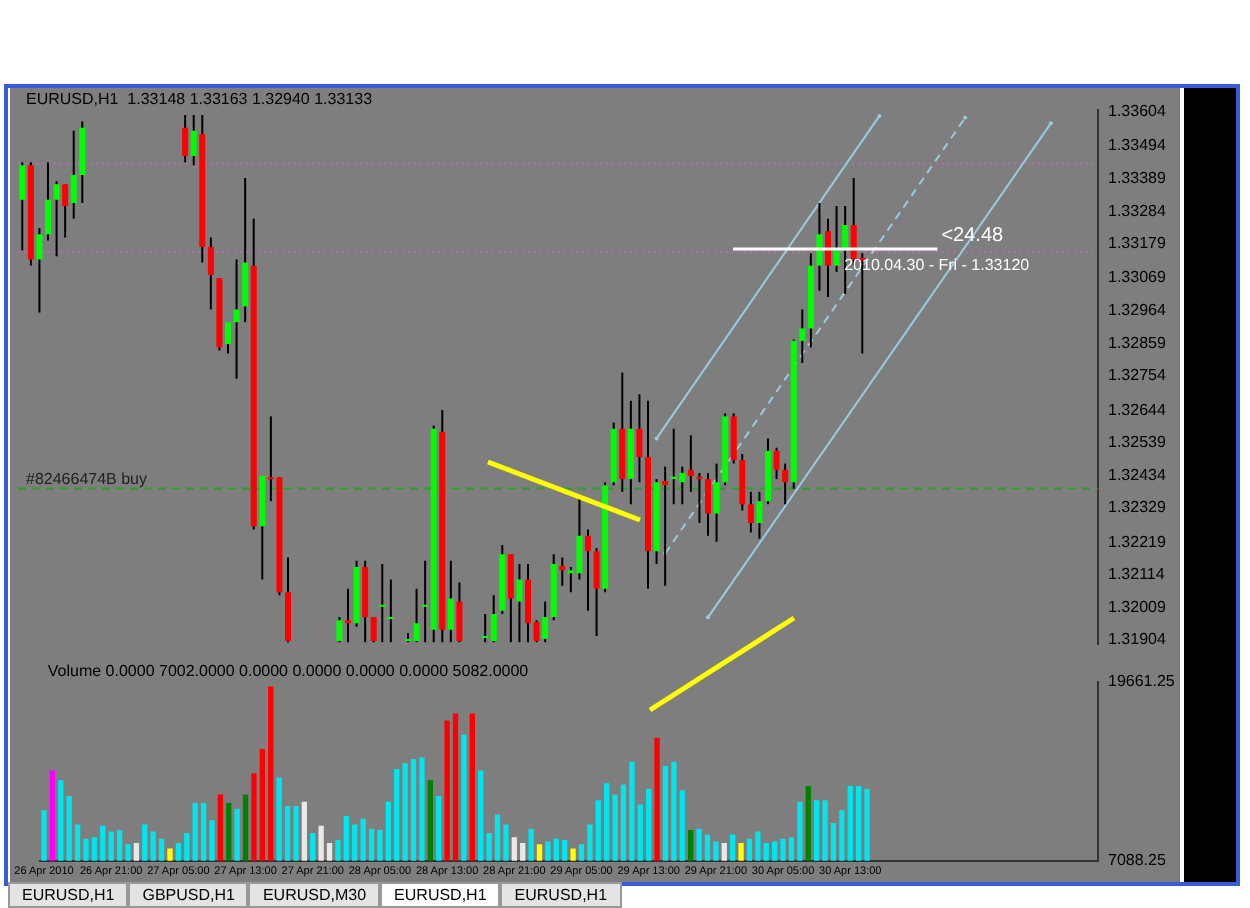  Describe the element at coordinates (1137, 277) in the screenshot. I see `y-tick-label: 1.33069` at that location.